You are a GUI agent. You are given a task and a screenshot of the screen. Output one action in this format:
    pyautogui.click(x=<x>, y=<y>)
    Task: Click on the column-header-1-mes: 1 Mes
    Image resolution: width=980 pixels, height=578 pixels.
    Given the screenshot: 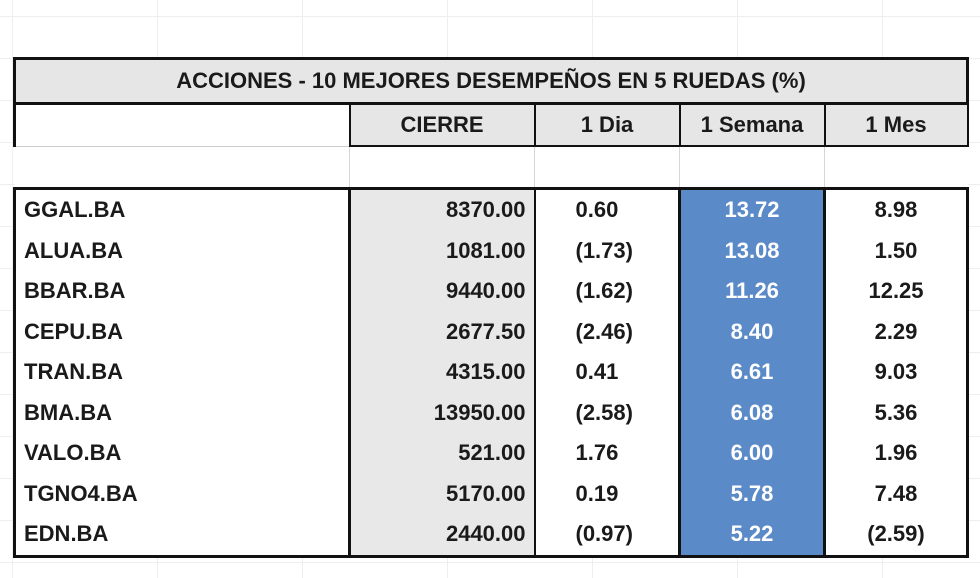 What is the action you would take?
    pyautogui.click(x=896, y=124)
    